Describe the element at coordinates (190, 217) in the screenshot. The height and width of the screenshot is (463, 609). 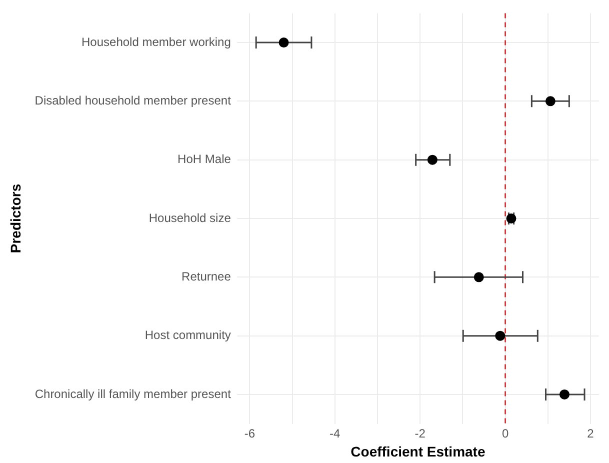
I see `y-tick-label: Household size` at that location.